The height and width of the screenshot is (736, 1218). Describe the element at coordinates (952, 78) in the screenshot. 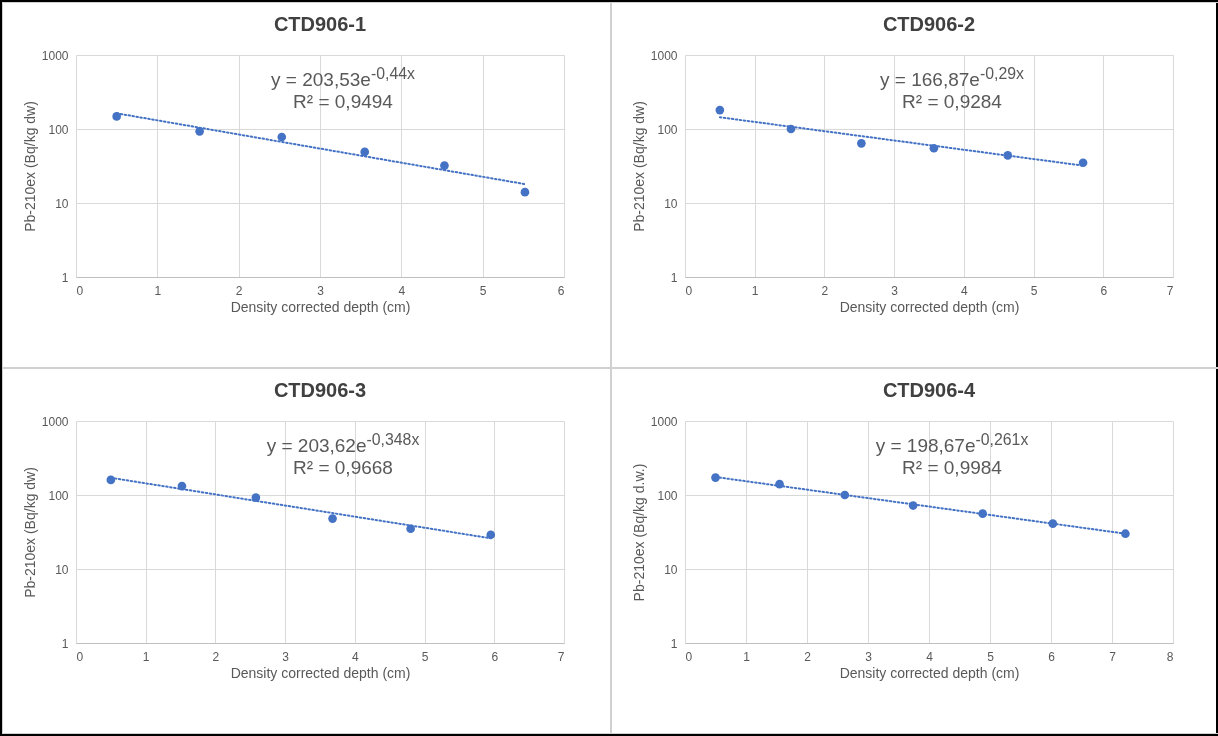

I see `annotation: y = 166,87e$^{-0,29x}$` at that location.